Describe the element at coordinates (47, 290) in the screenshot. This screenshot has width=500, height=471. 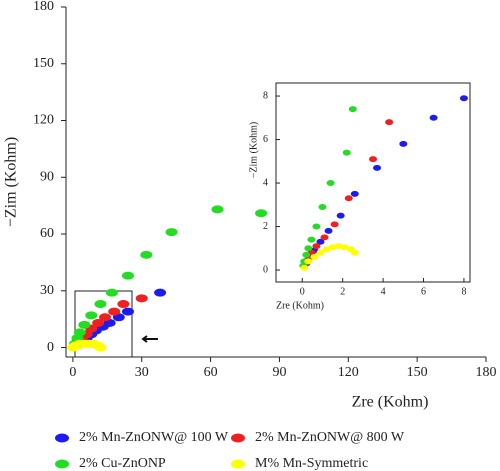
I see `y-tick-label: 30` at that location.